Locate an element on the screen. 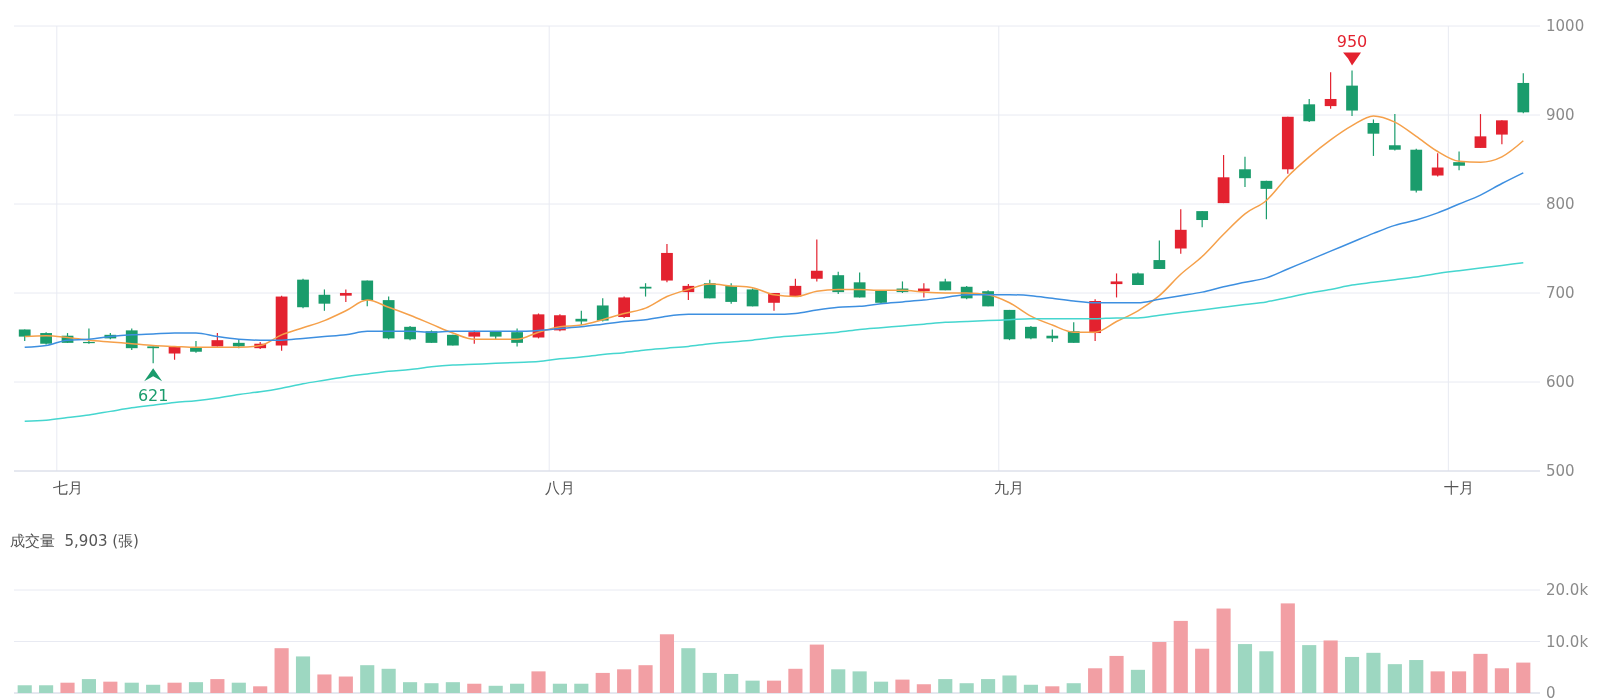 The width and height of the screenshot is (1600, 700). annotation: 621 is located at coordinates (153, 396).